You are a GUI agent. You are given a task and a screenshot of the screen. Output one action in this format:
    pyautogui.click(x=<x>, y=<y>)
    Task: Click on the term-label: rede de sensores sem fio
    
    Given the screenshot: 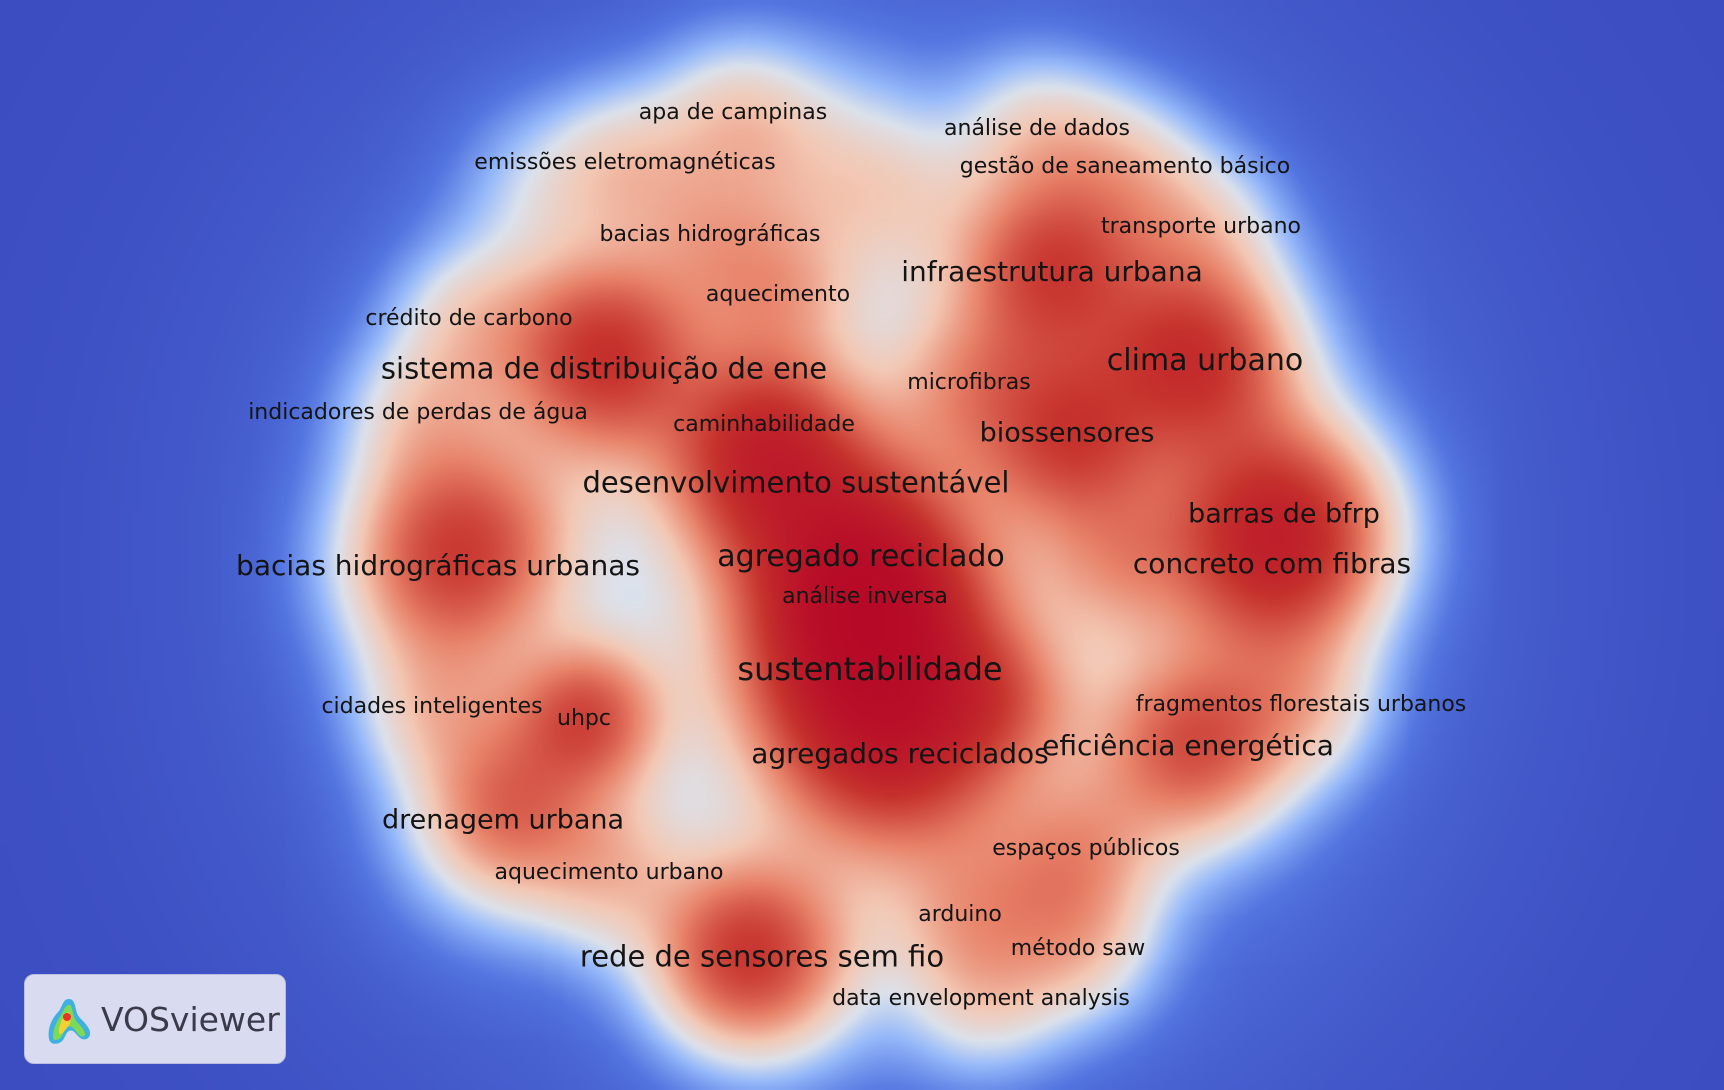 What is the action you would take?
    pyautogui.click(x=762, y=956)
    